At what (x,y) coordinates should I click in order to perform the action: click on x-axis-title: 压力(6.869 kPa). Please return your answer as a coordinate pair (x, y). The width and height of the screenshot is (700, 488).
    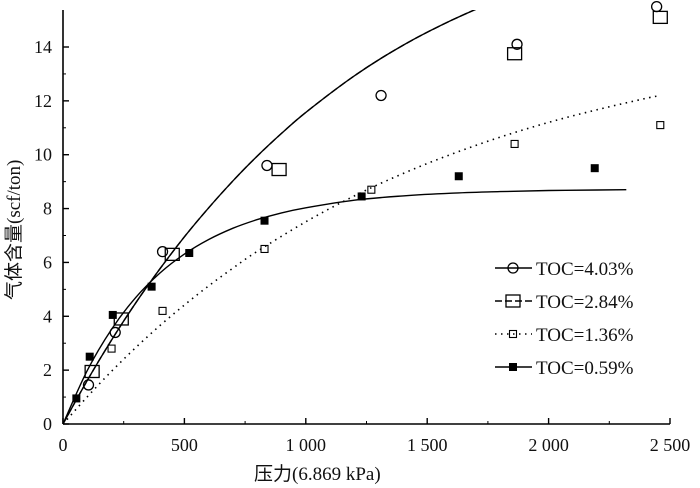
    Looking at the image, I should click on (317, 474).